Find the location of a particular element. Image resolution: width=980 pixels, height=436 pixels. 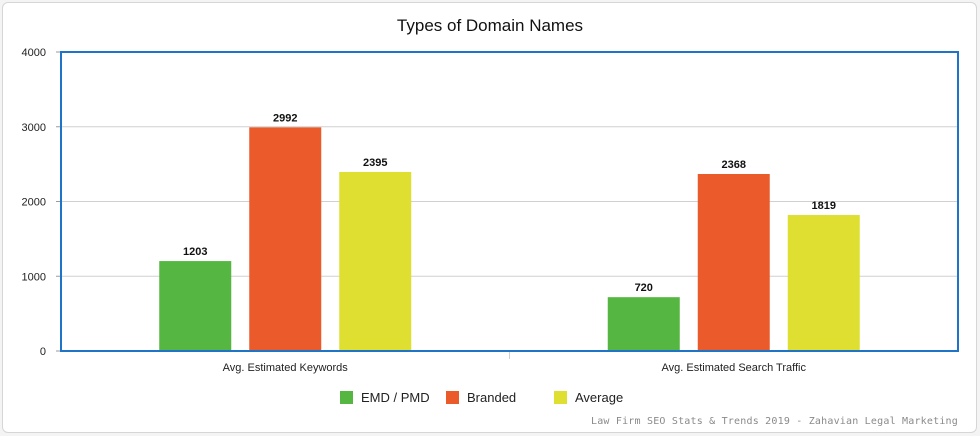

y-tick-label: 1000 is located at coordinates (34, 277).